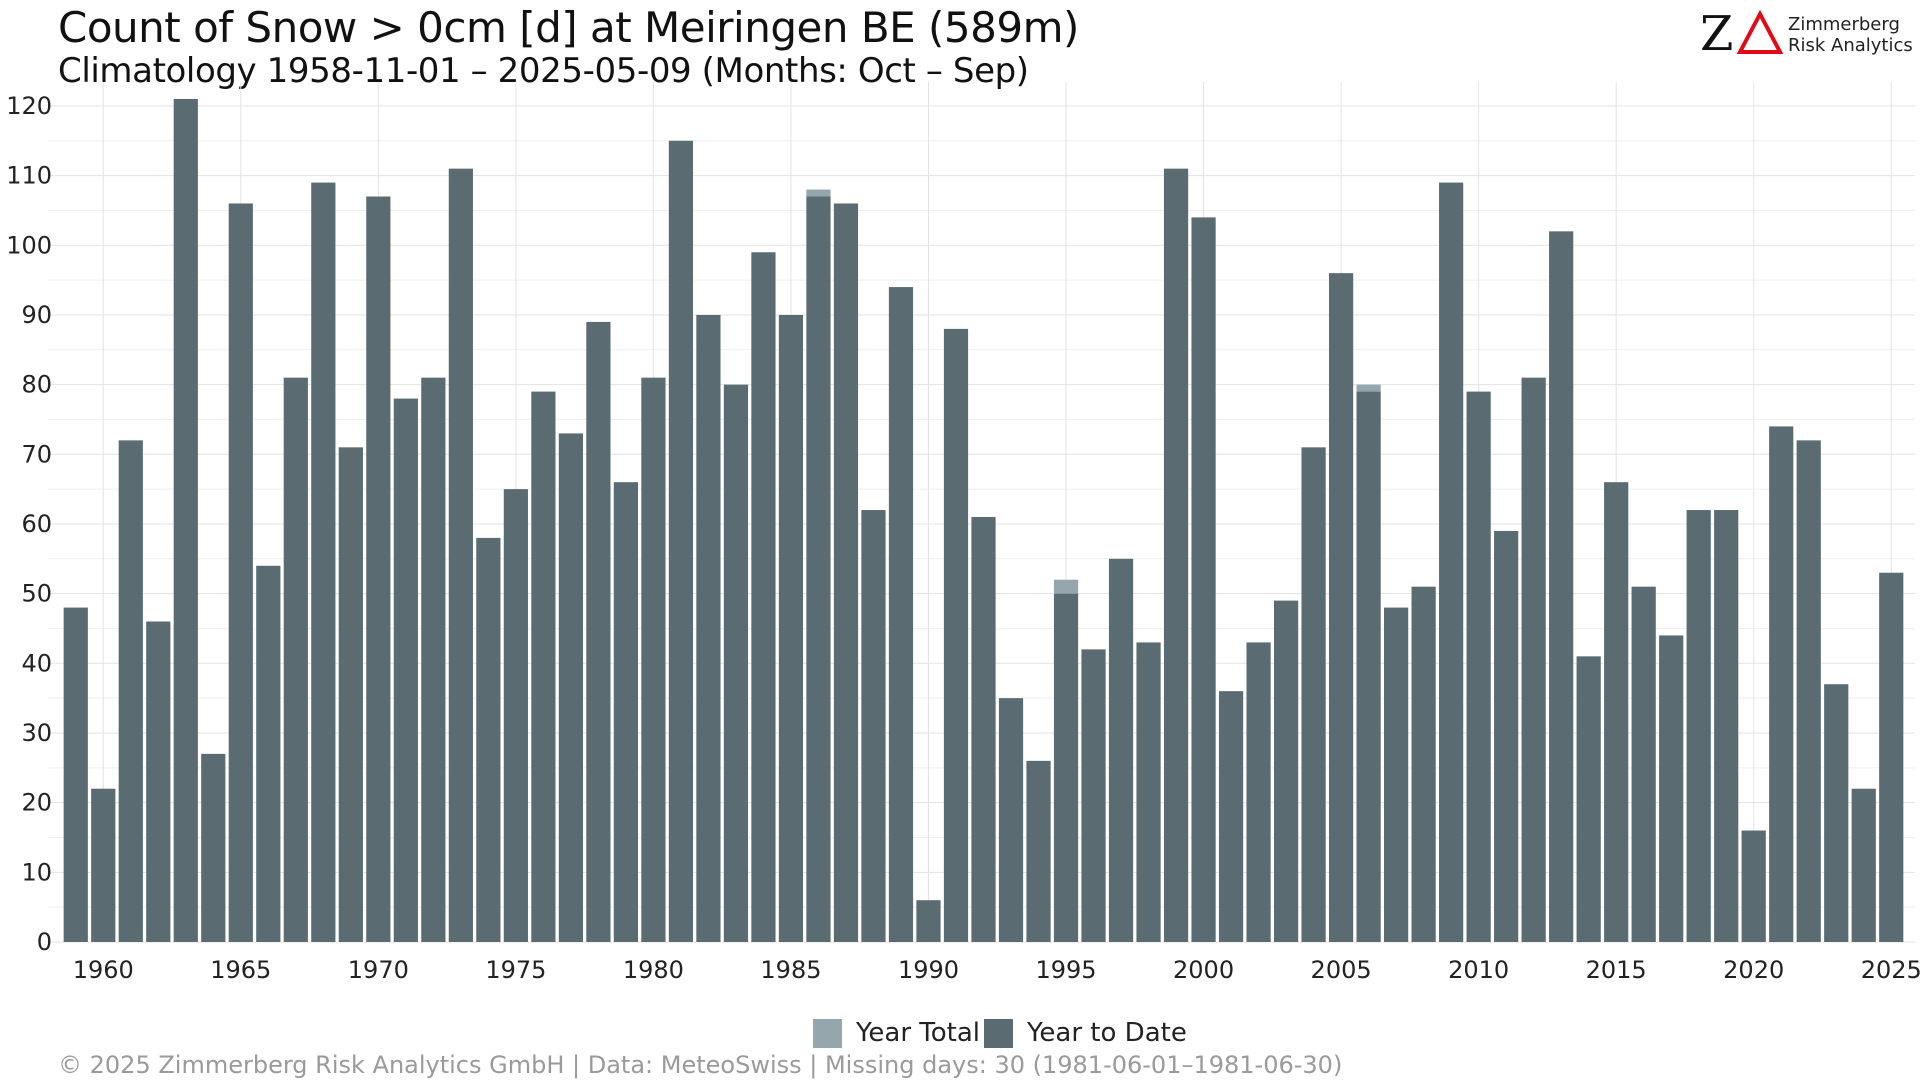 Image resolution: width=1920 pixels, height=1080 pixels. Describe the element at coordinates (1038, 851) in the screenshot. I see `bar-year-to-date-1994` at that location.